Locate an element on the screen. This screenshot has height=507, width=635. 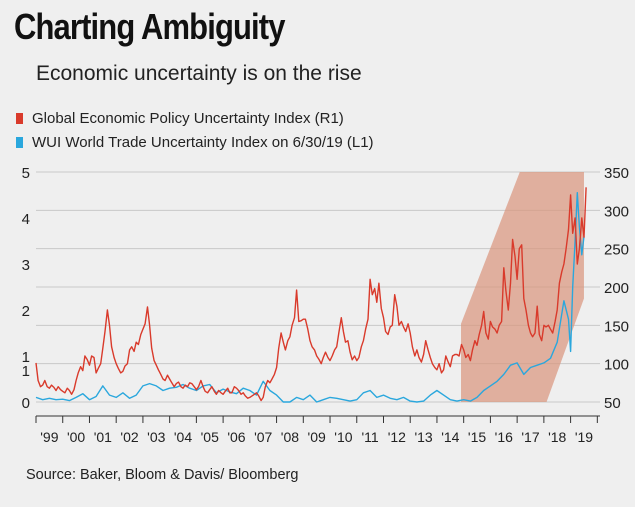
x-tick-label-17: '16 is located at coordinates (504, 437).